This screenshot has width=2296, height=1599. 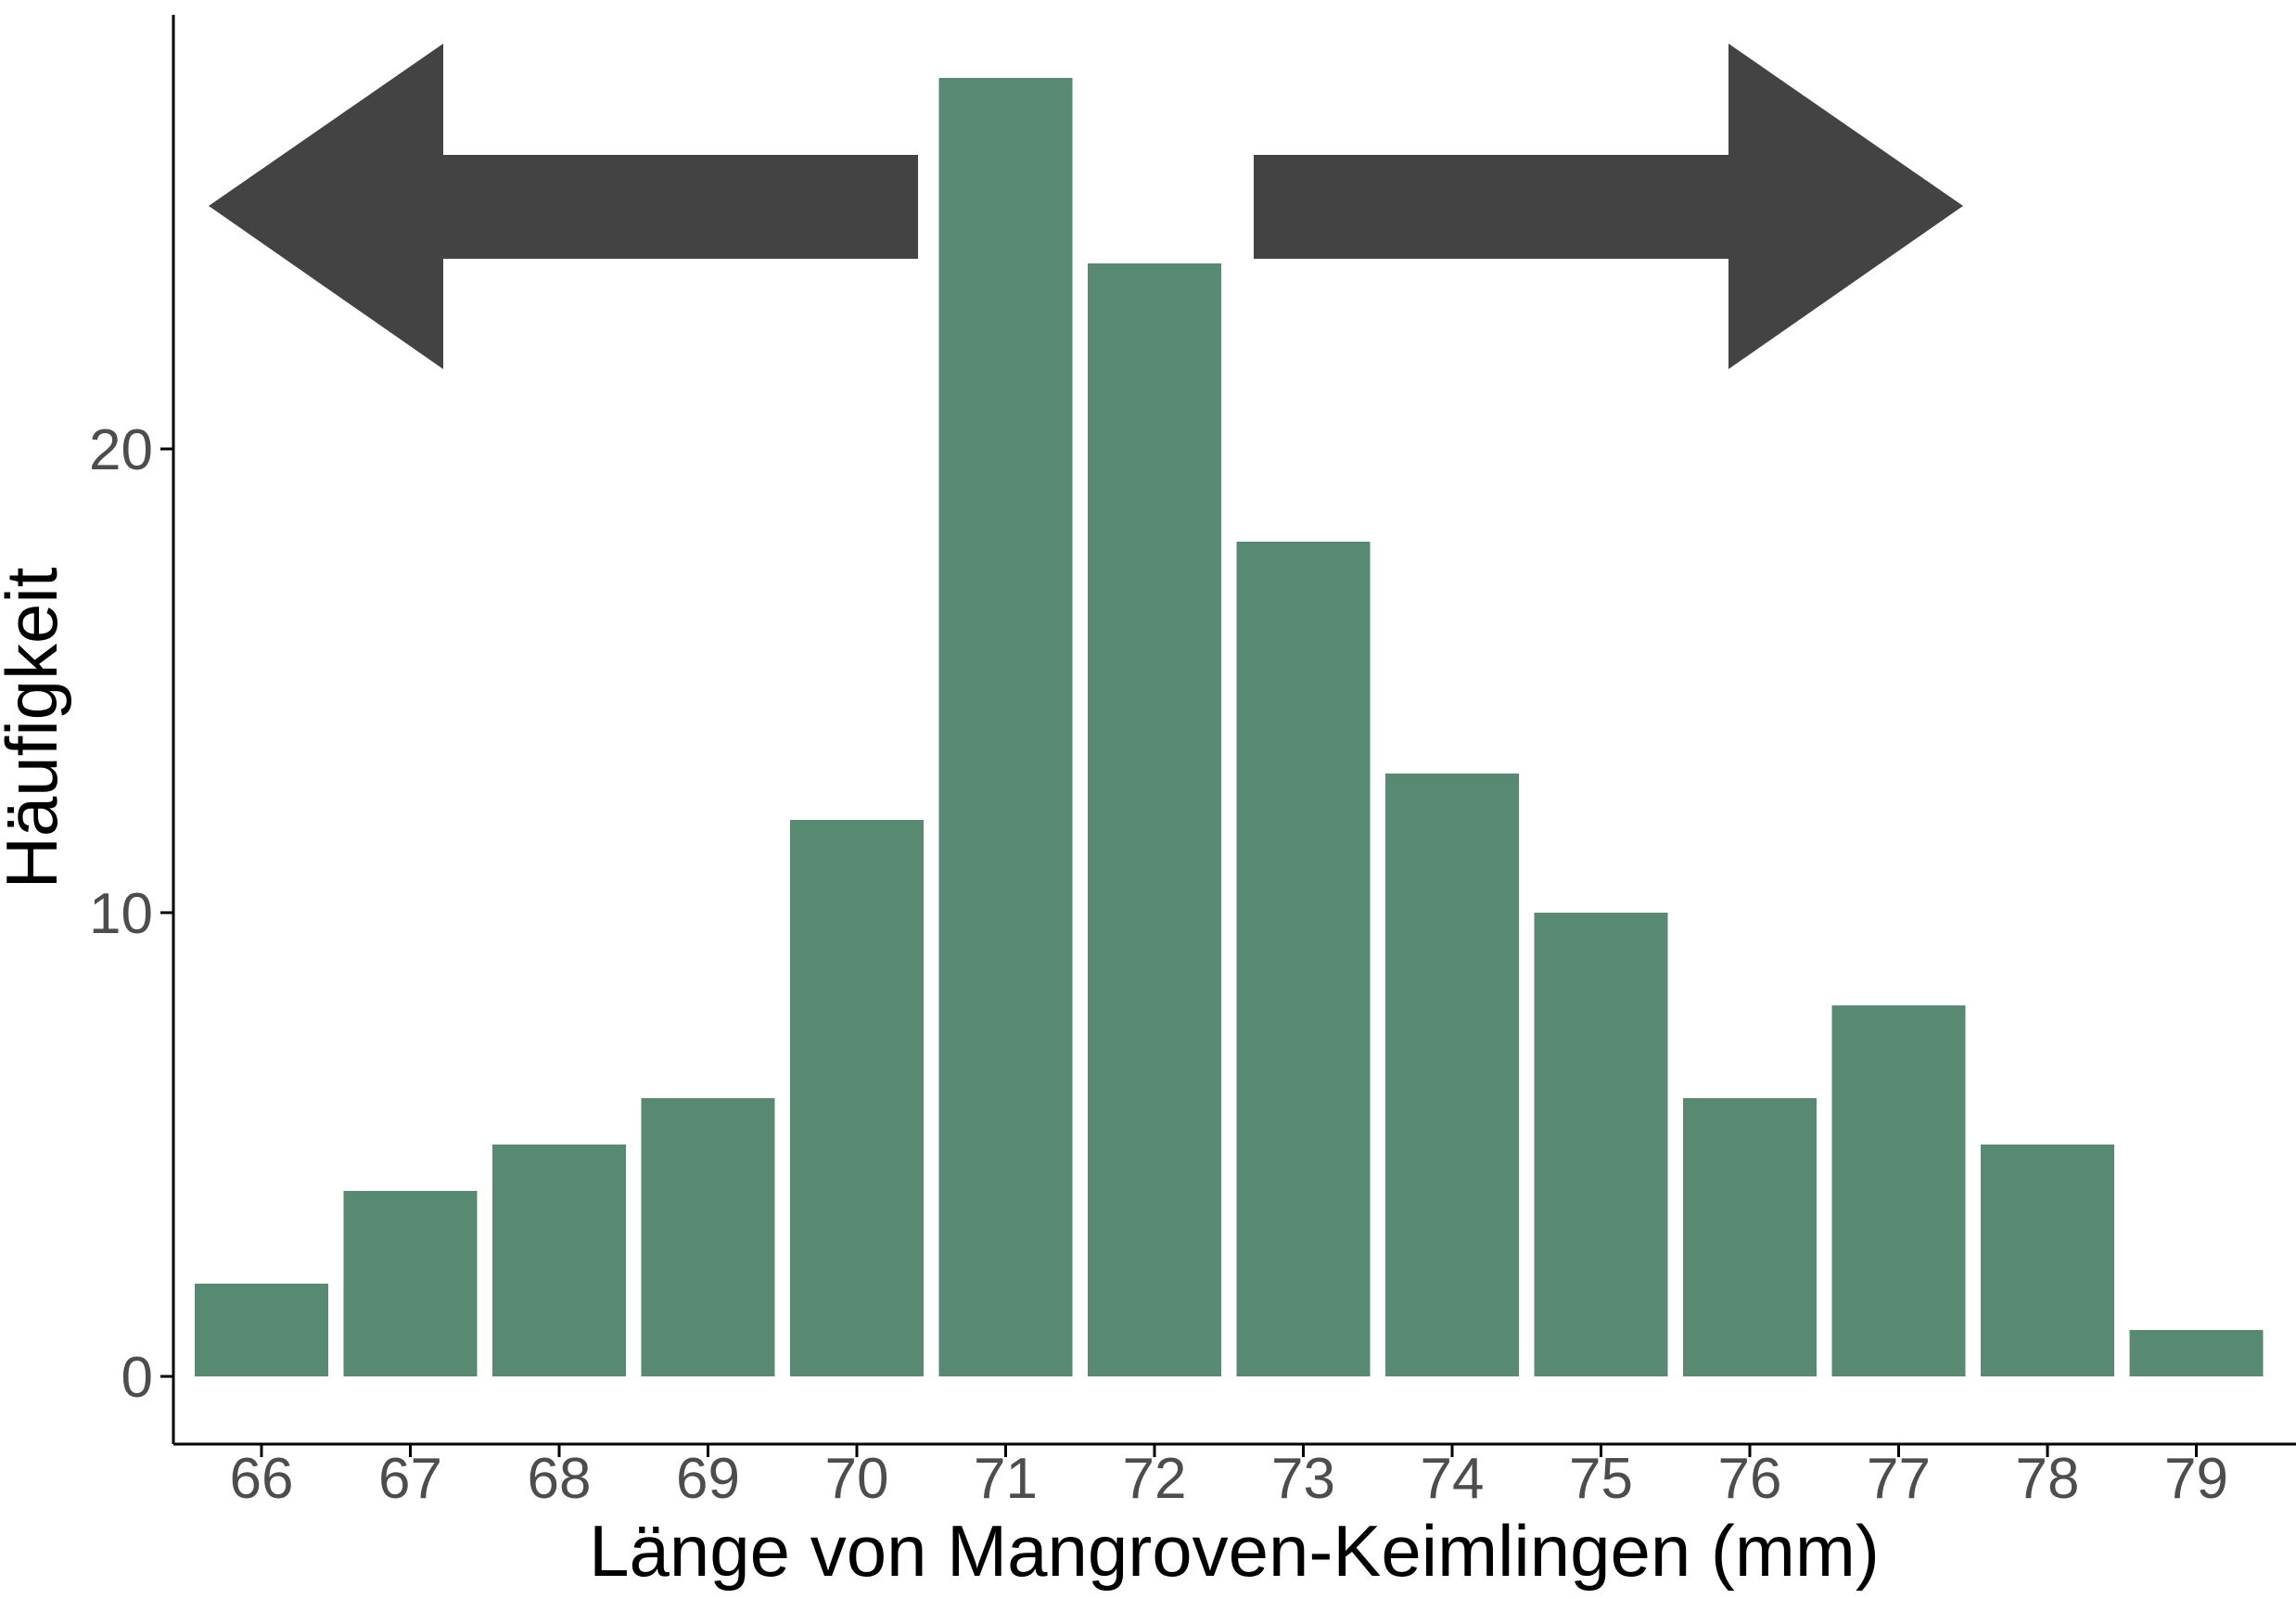 What do you see at coordinates (1155, 1479) in the screenshot?
I see `x-tick-label-72: 72` at bounding box center [1155, 1479].